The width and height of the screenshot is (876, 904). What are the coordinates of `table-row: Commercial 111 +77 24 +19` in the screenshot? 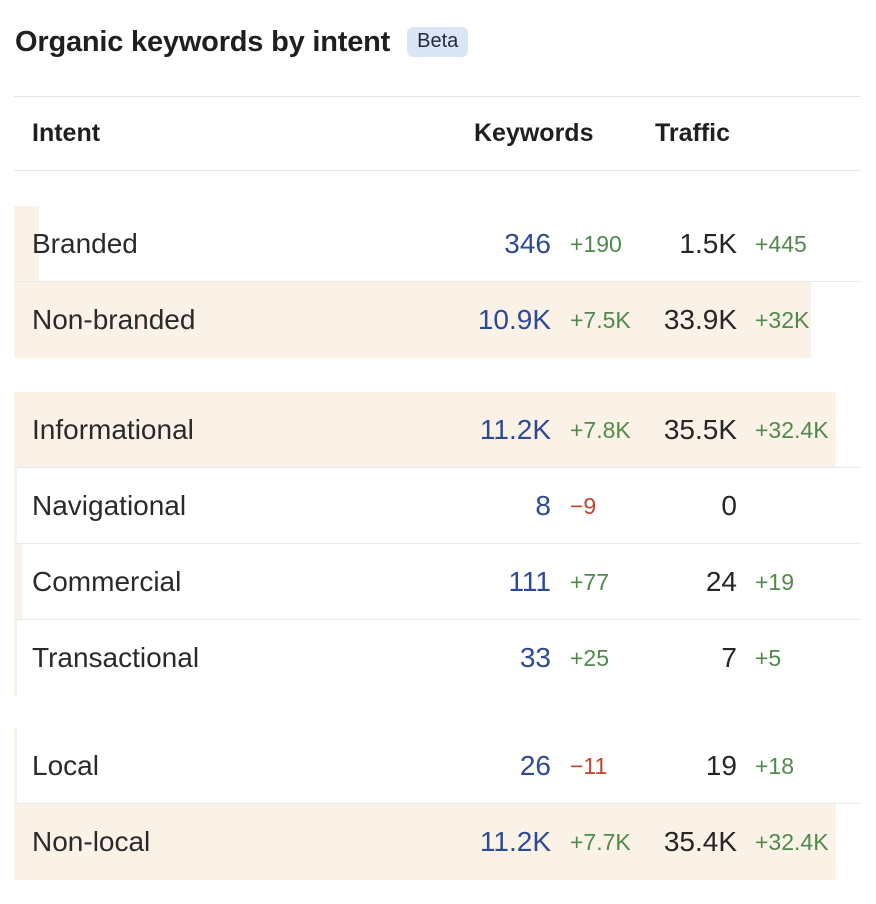 It's located at (437, 582).